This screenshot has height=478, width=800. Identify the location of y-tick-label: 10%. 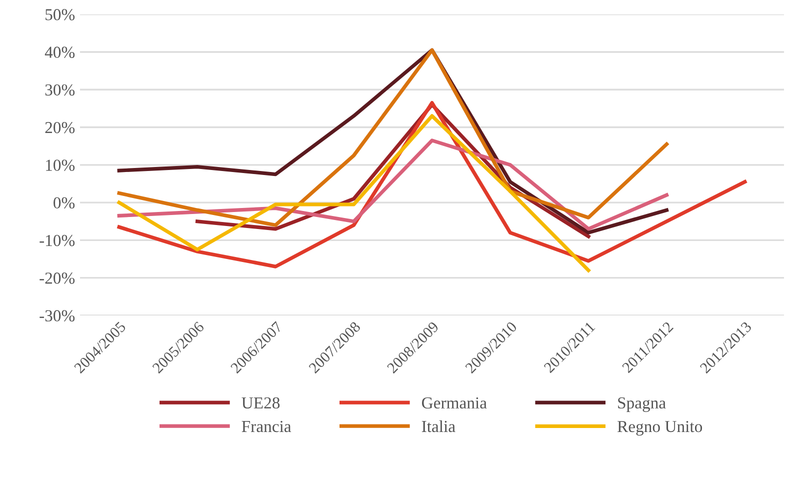
(60, 165).